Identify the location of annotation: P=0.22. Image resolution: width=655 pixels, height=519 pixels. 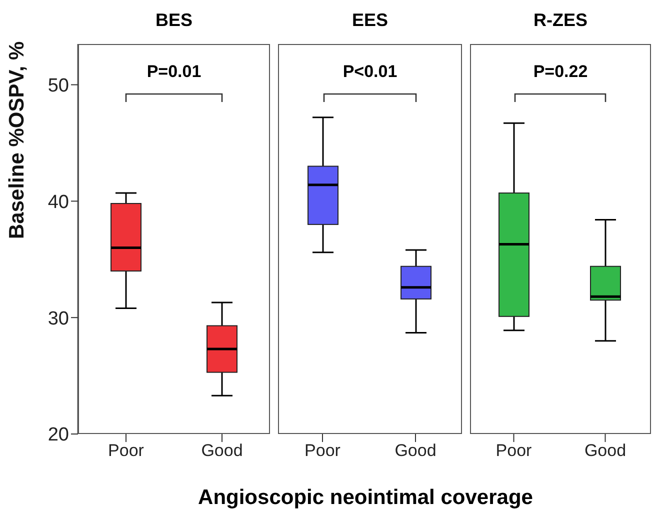
(560, 72).